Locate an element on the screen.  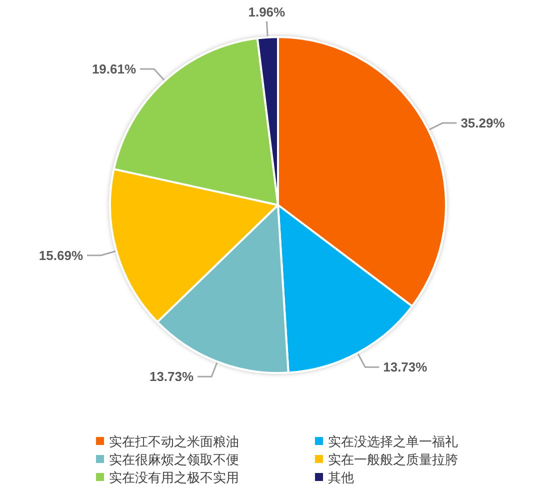
data-label: 19.61% is located at coordinates (114, 69).